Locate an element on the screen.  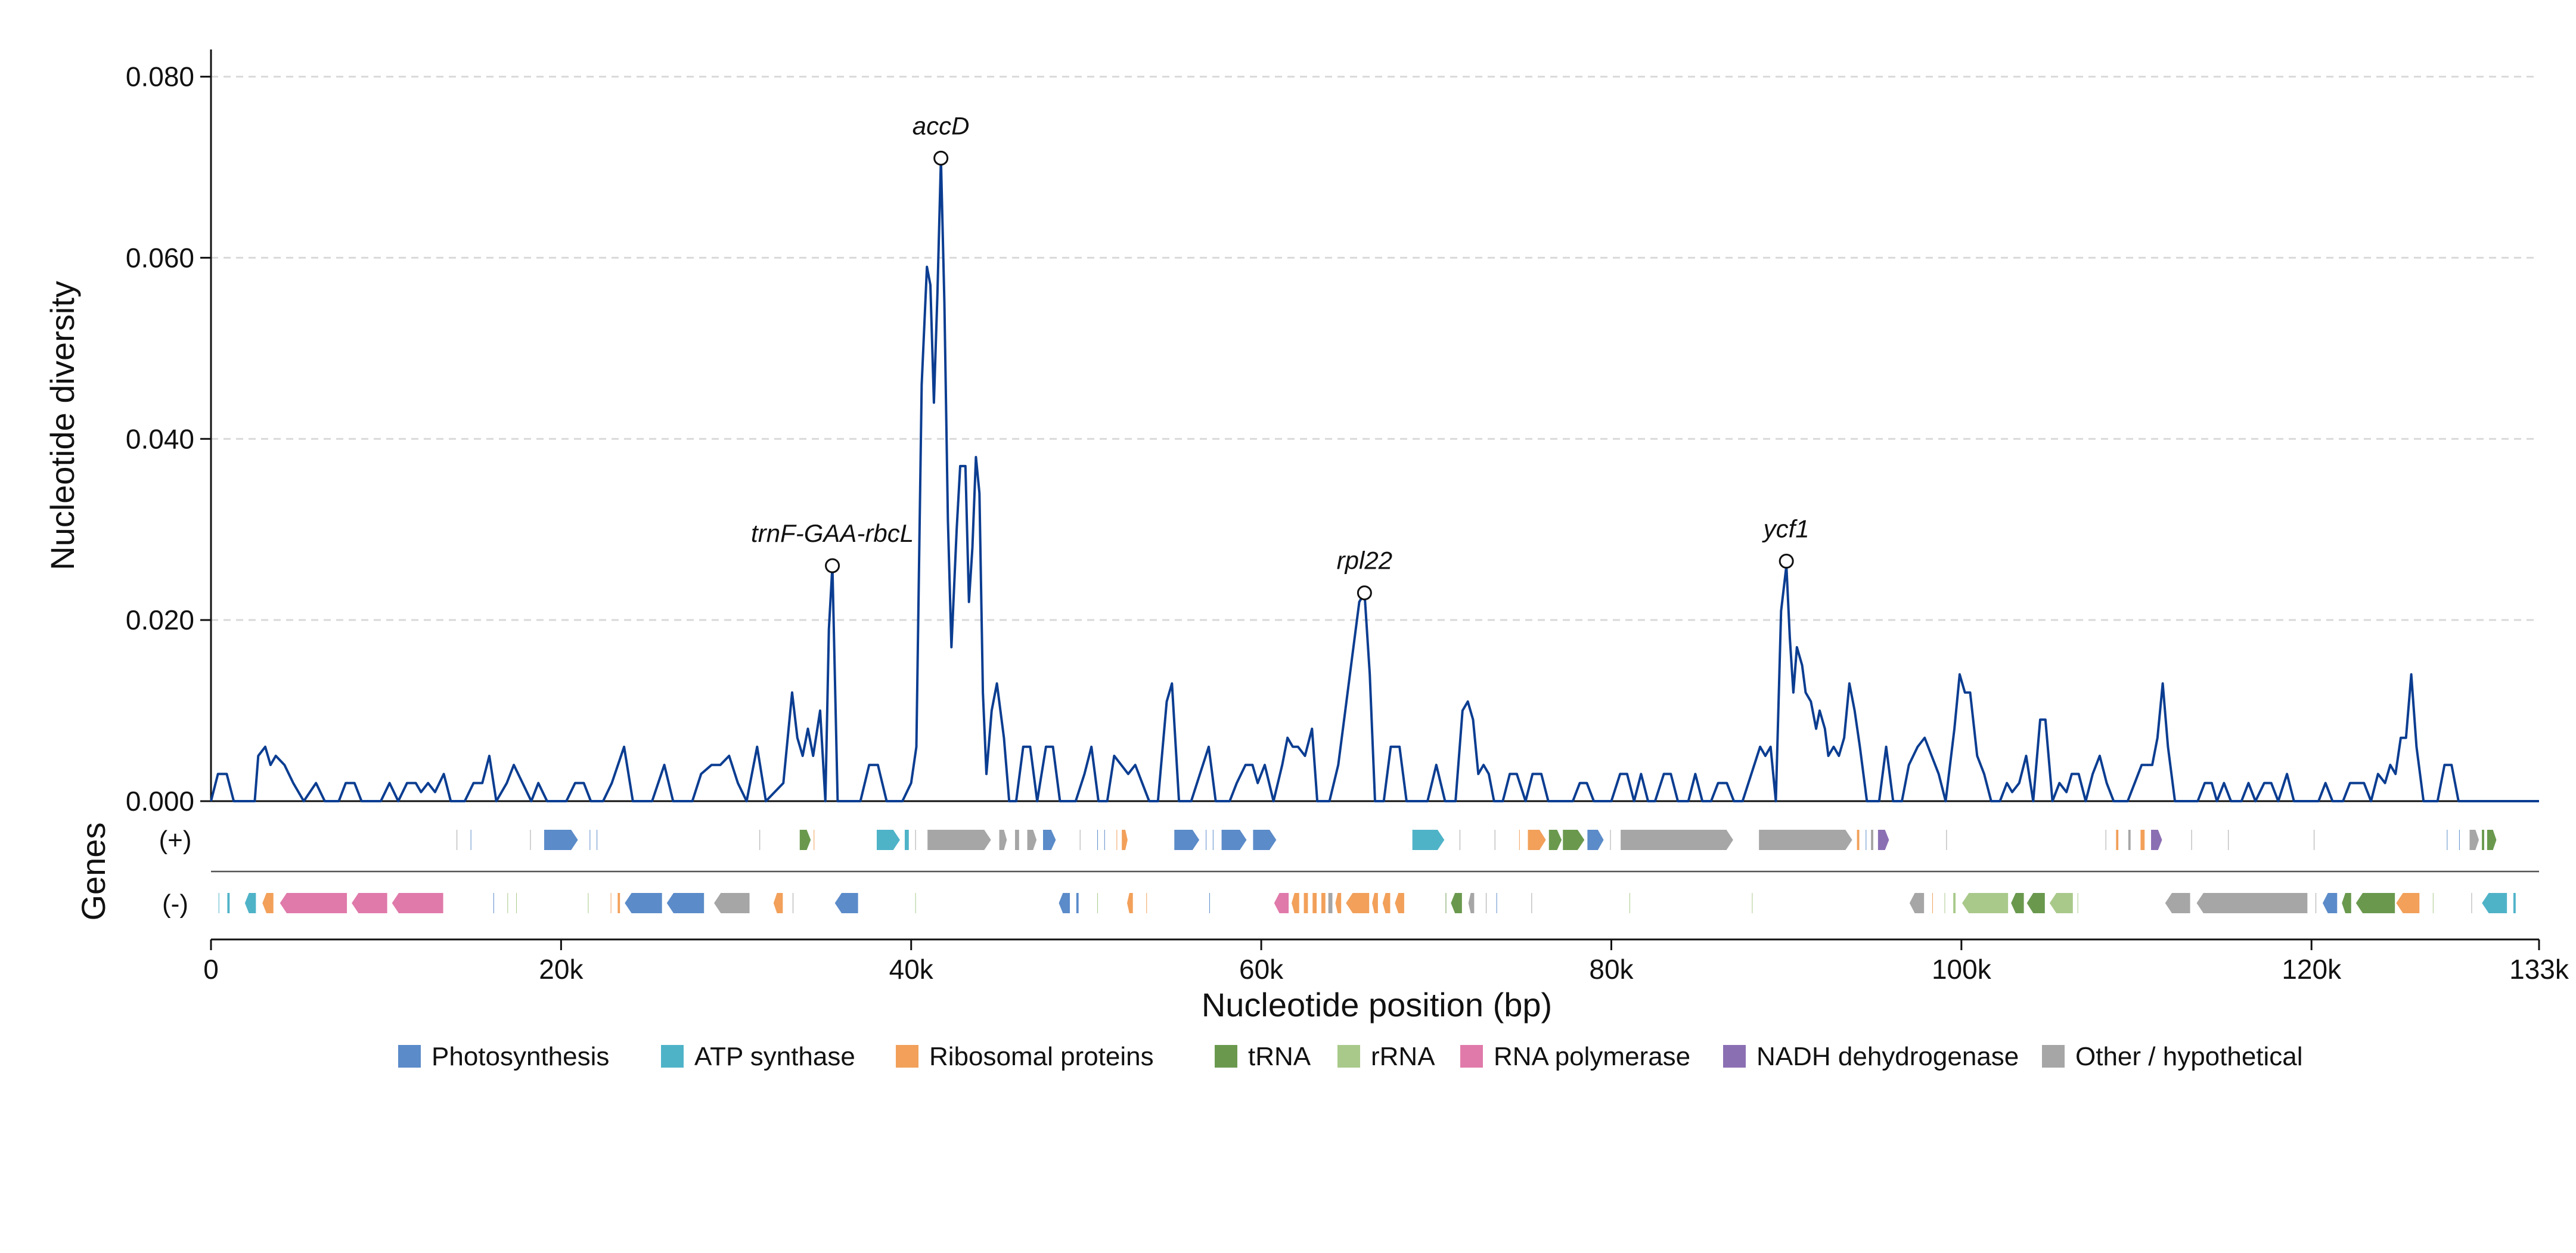
peak-label: rpl22 is located at coordinates (1365, 561).